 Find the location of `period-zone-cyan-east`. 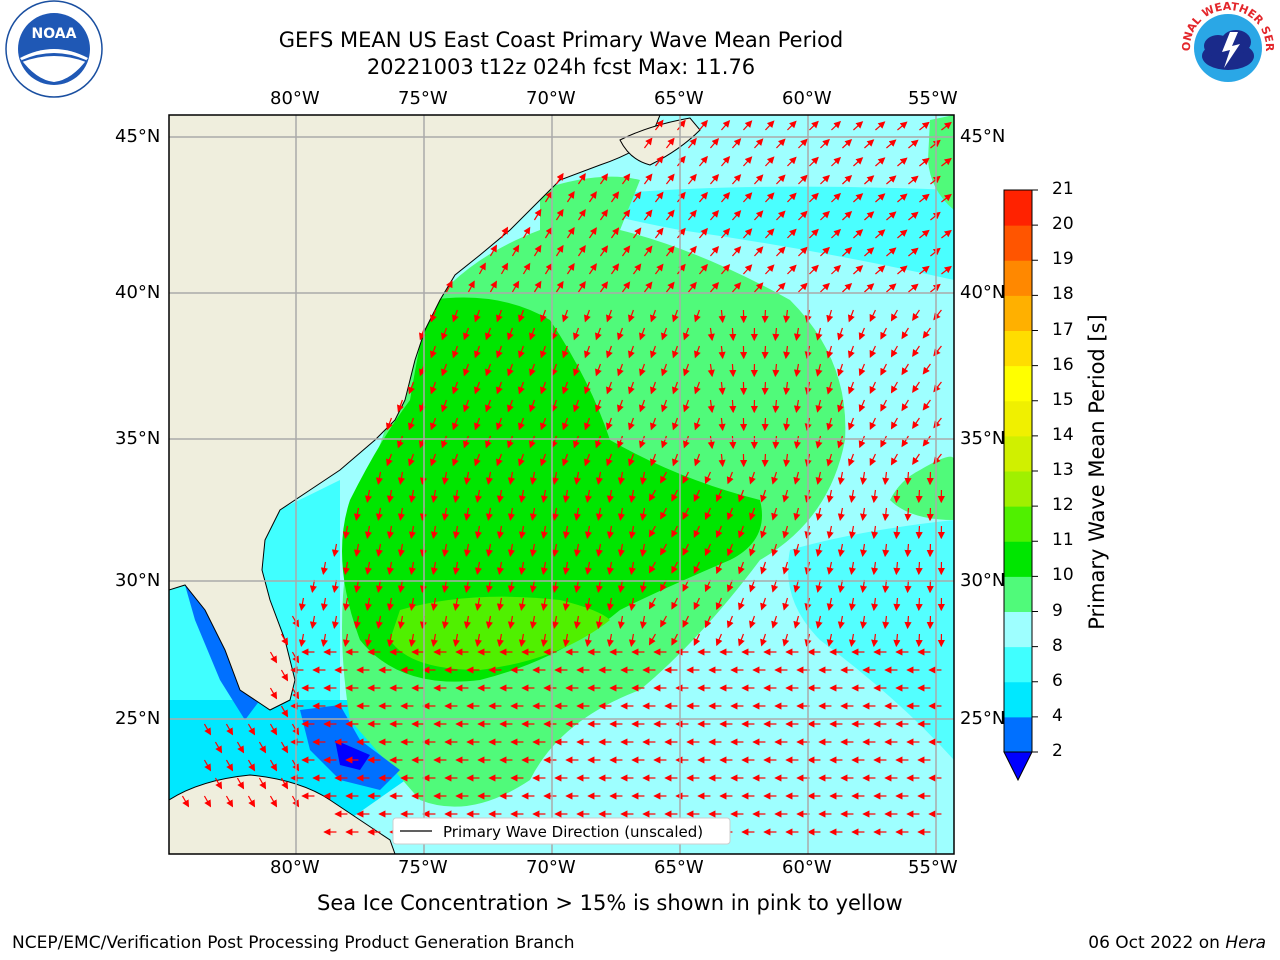

period-zone-cyan-east is located at coordinates (871, 640).